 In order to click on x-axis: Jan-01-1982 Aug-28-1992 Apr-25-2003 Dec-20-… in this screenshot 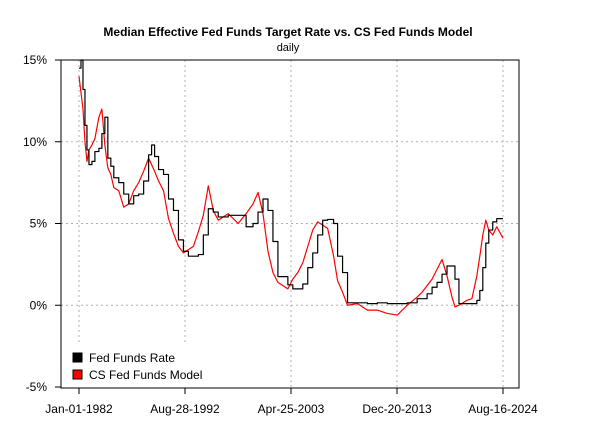, I will do `click(291, 402)`.